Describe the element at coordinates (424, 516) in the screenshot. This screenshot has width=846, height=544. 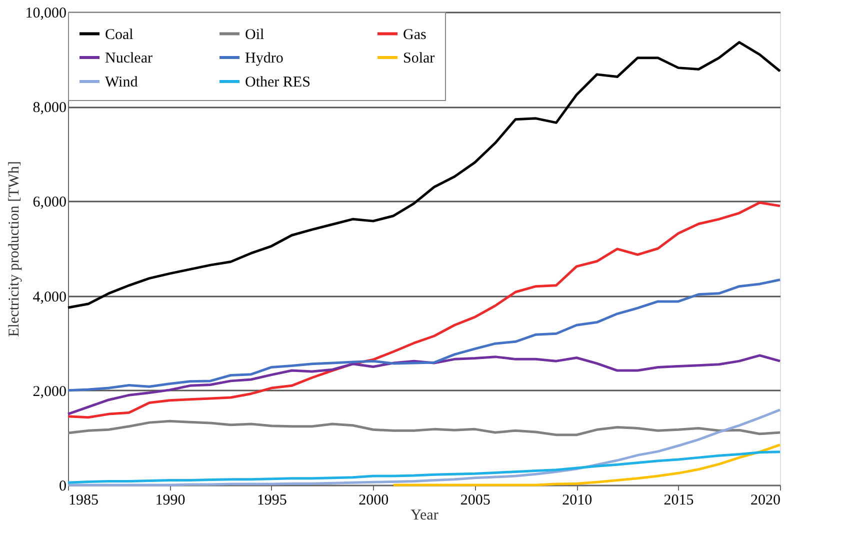
I see `x-axis-title: Year` at that location.